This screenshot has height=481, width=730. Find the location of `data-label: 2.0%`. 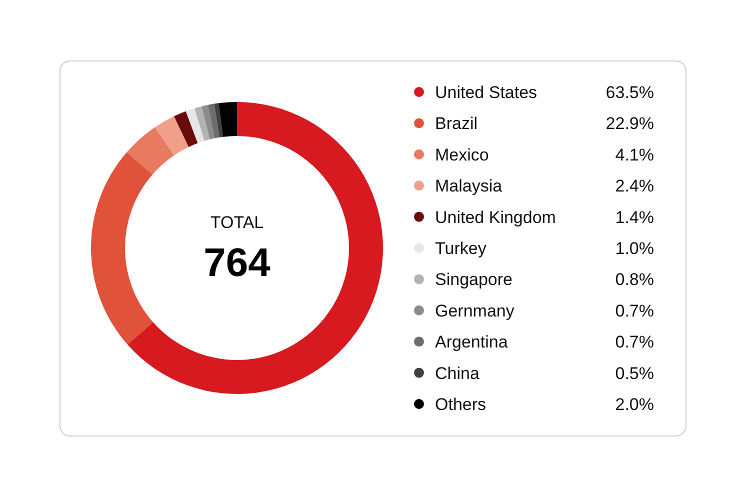

data-label: 2.0% is located at coordinates (634, 404).